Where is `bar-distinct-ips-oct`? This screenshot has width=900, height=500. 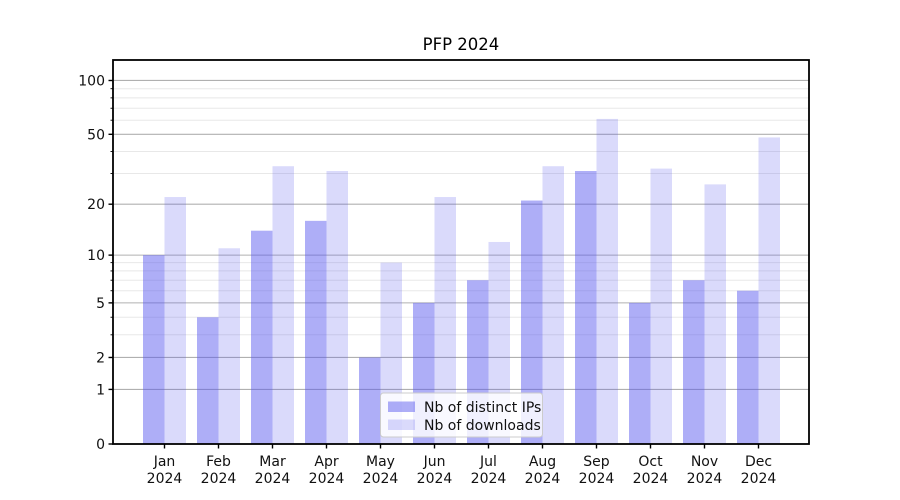
bar-distinct-ips-oct is located at coordinates (640, 373).